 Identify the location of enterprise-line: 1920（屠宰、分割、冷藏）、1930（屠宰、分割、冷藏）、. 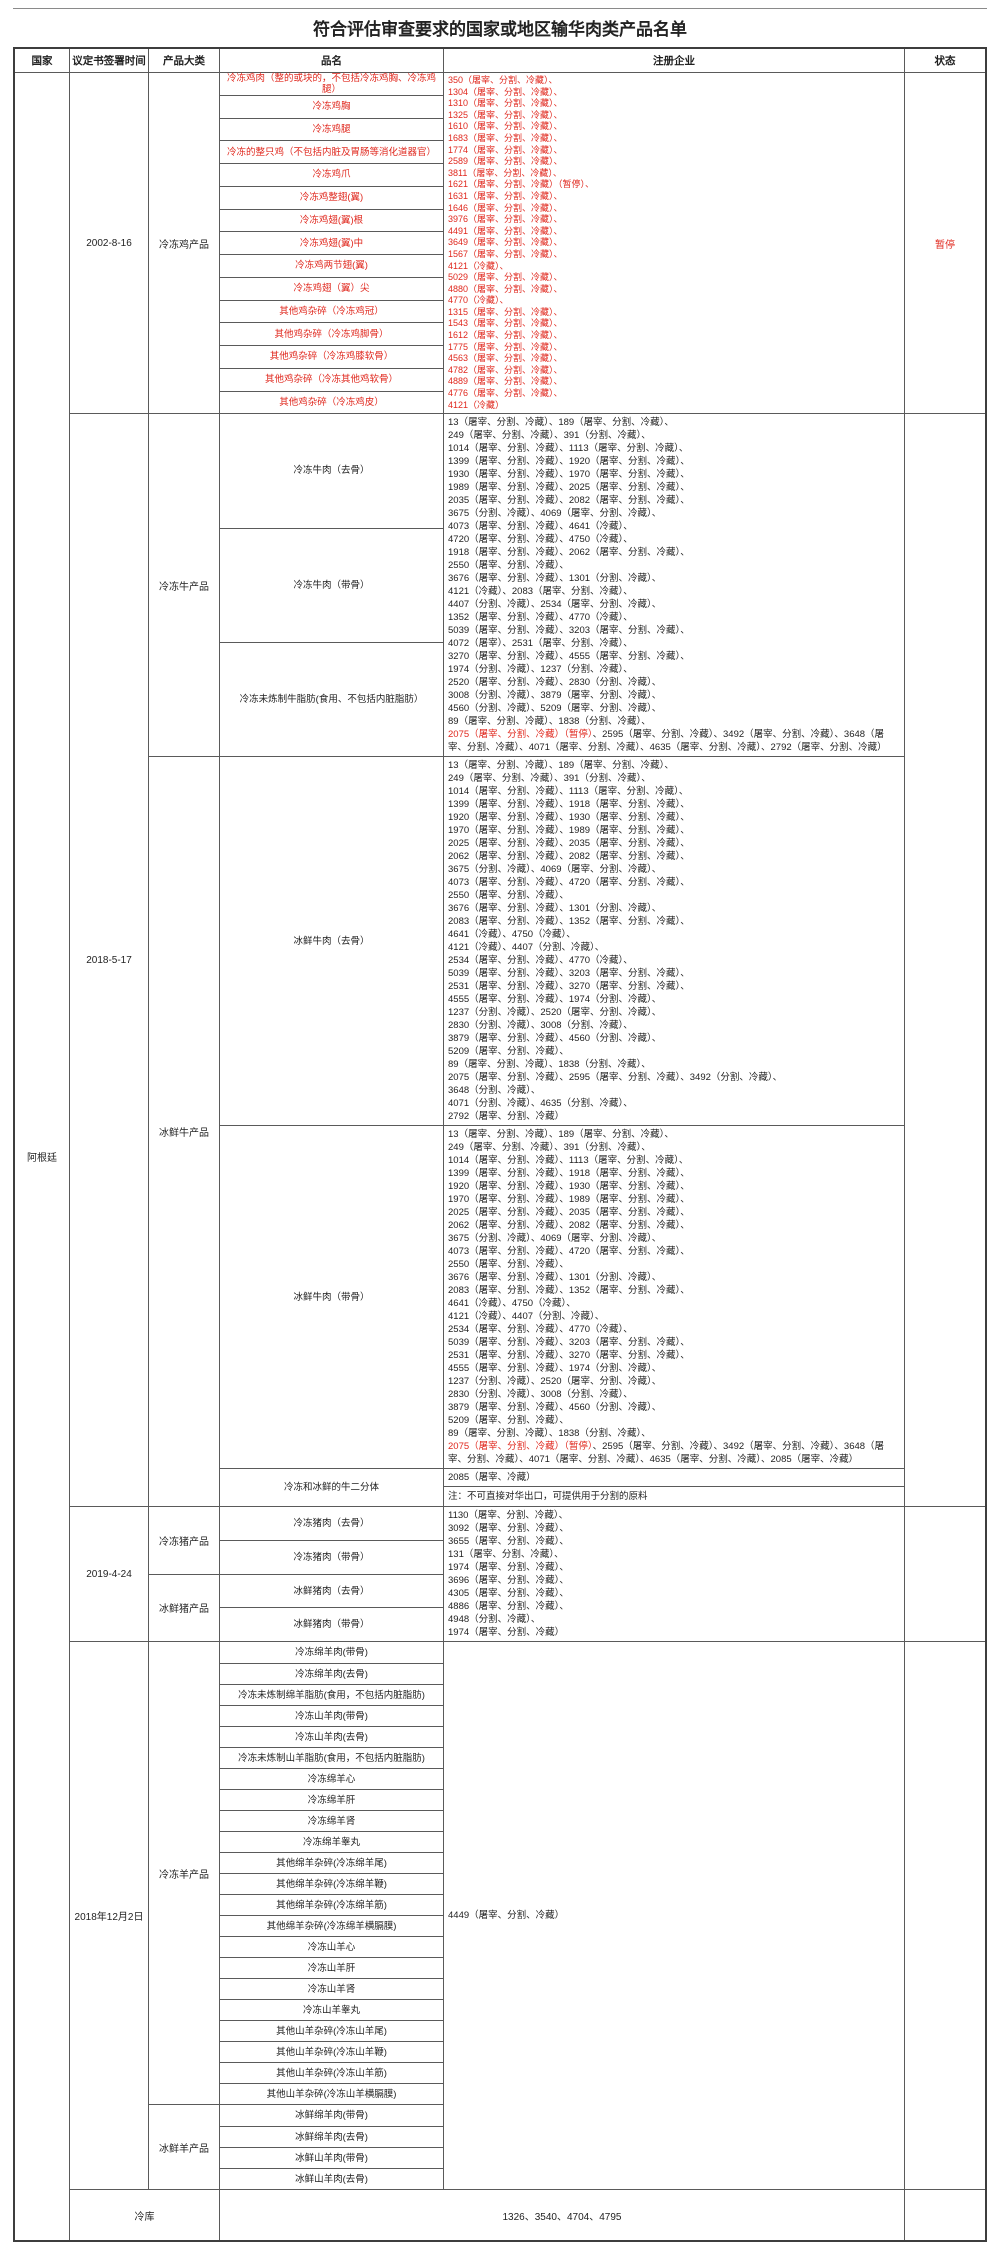
(674, 817).